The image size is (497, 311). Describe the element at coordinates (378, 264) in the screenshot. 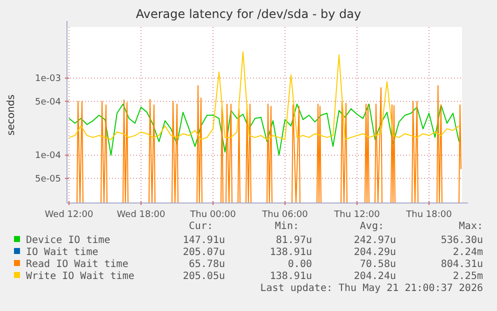

I see `text: 70.58u` at that location.